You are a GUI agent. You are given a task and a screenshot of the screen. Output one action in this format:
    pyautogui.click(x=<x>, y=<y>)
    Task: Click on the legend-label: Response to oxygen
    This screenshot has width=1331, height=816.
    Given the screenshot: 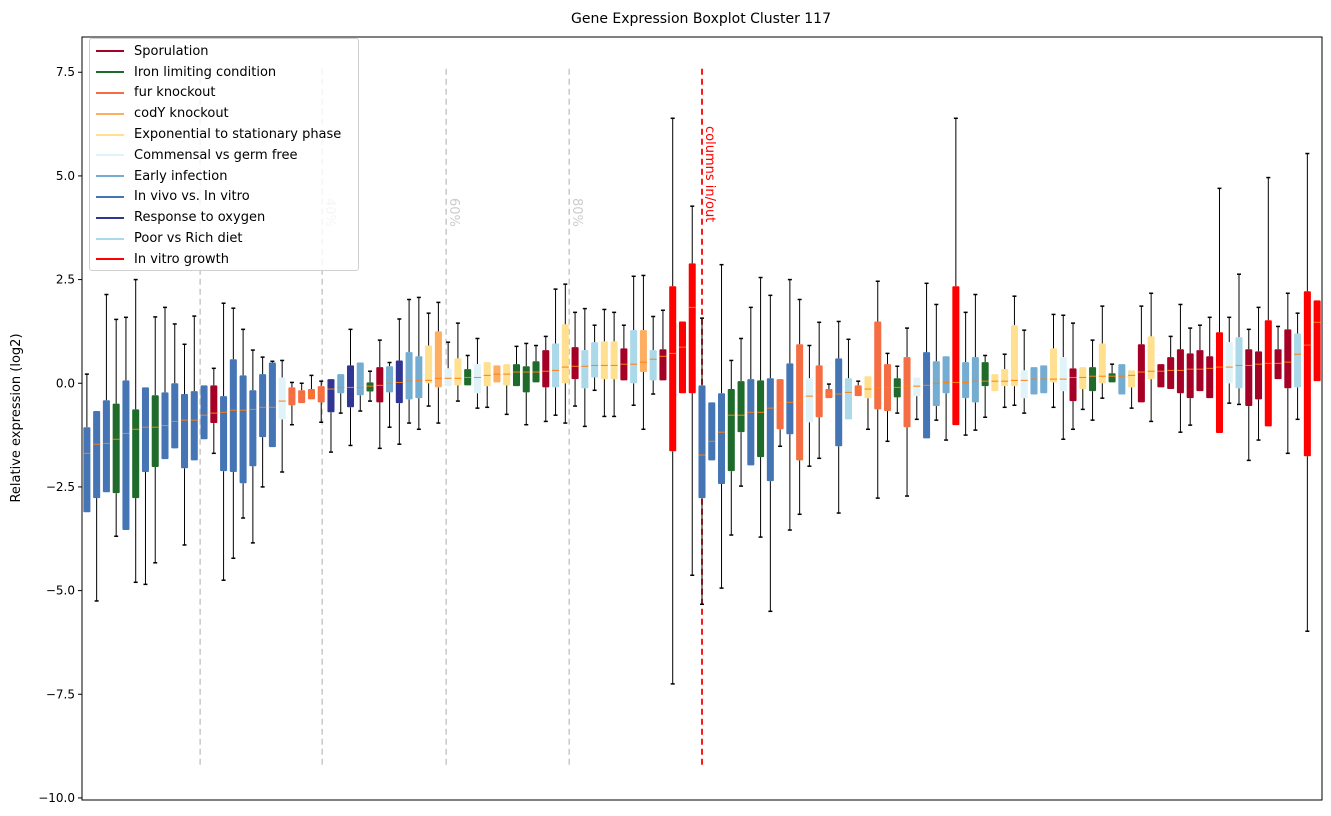 What is the action you would take?
    pyautogui.click(x=200, y=218)
    